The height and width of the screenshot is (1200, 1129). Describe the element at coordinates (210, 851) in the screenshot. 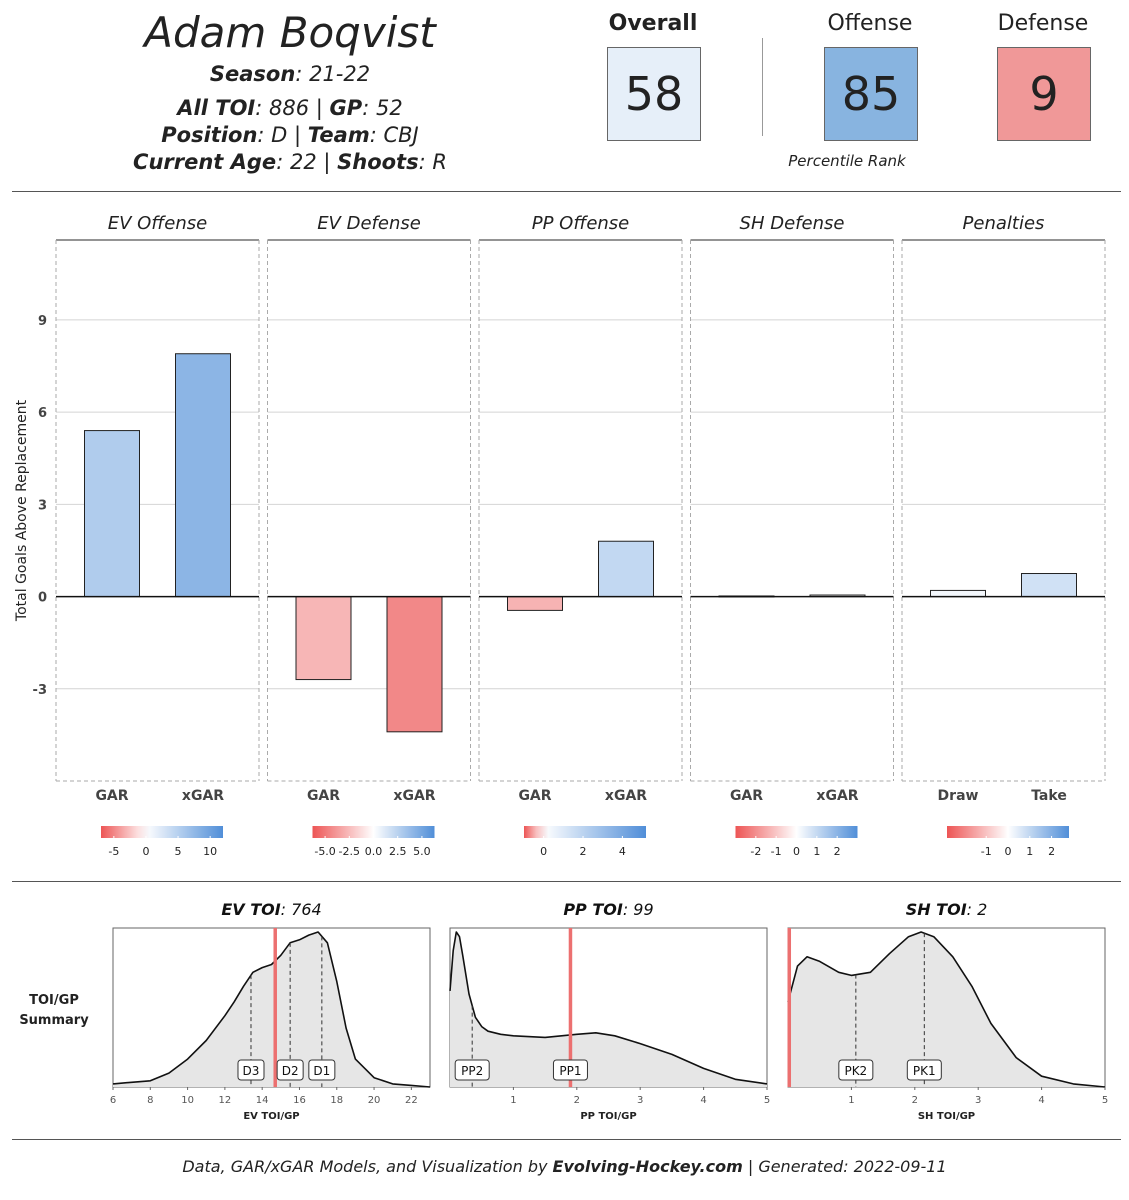

I see `legend-tick-label: 10` at that location.